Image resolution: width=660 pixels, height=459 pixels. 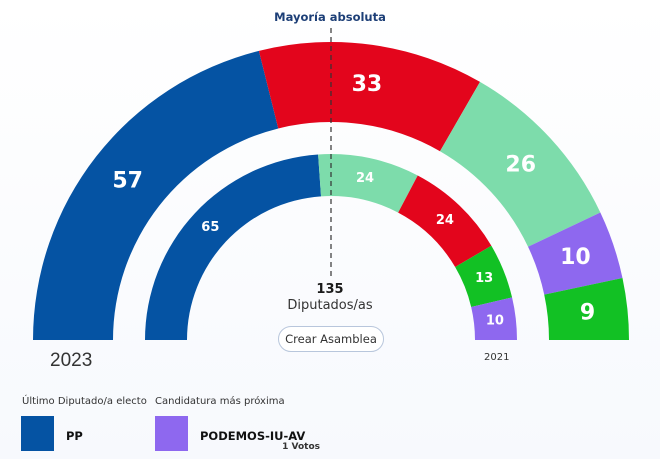 I want to click on outer-segment-label-1: 33, so click(x=367, y=84).